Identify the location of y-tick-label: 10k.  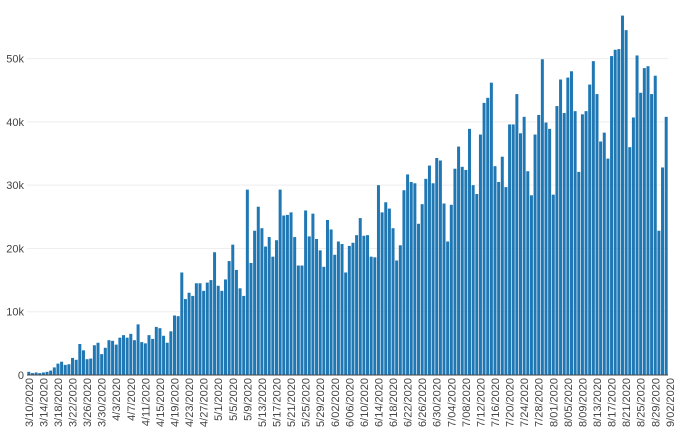
(15, 313).